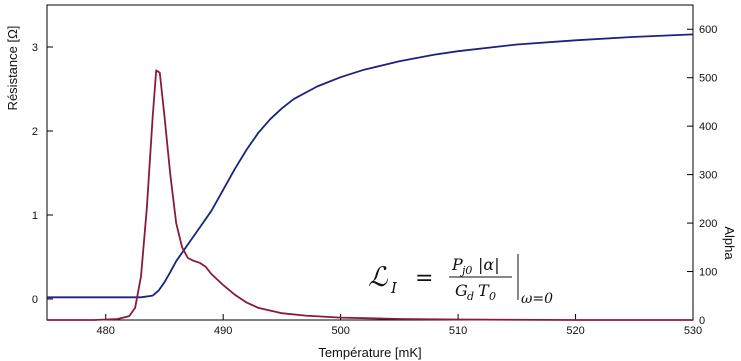 Image resolution: width=741 pixels, height=361 pixels. Describe the element at coordinates (708, 273) in the screenshot. I see `y-right-tick-label: 100` at that location.